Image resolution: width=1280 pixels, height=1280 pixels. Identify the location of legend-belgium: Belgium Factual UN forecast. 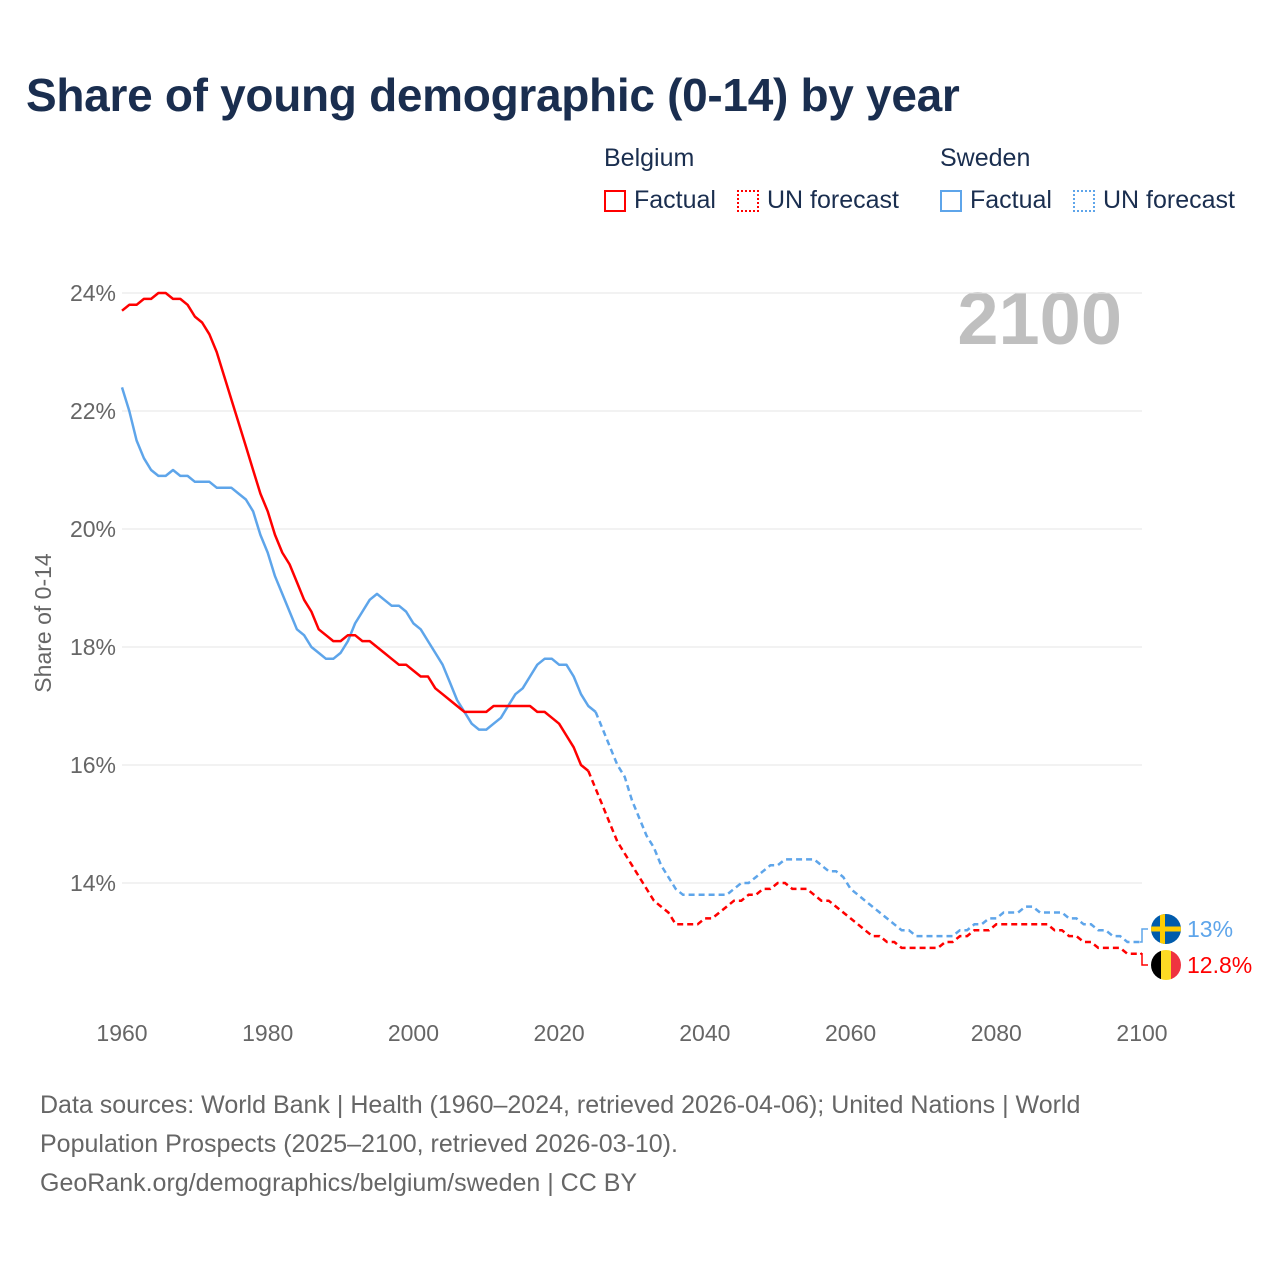
(764, 184).